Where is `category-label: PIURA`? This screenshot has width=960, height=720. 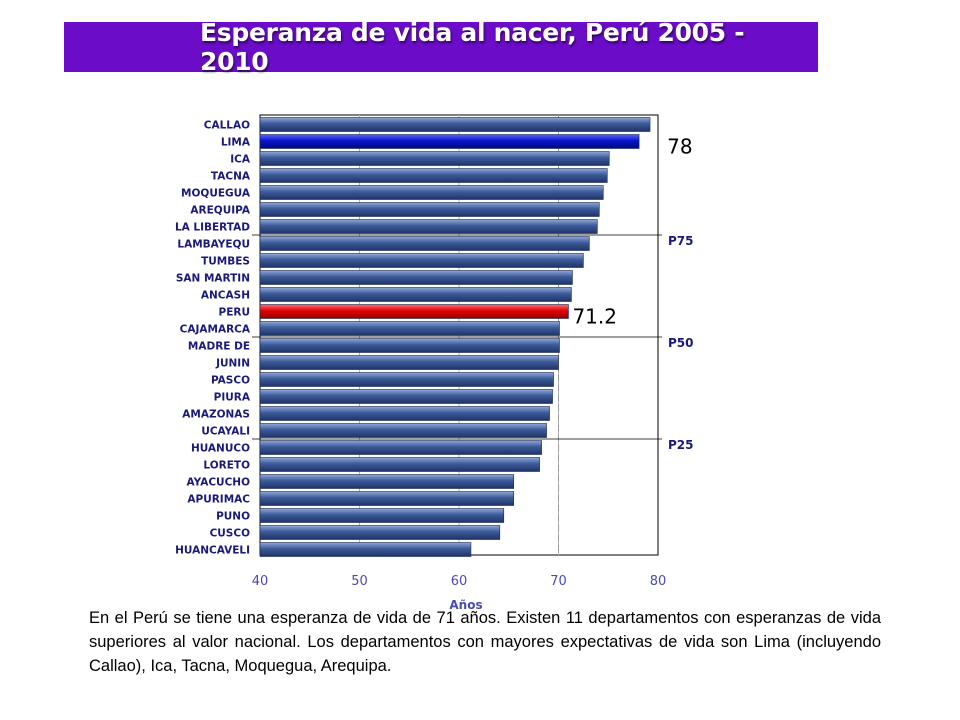 category-label: PIURA is located at coordinates (232, 398).